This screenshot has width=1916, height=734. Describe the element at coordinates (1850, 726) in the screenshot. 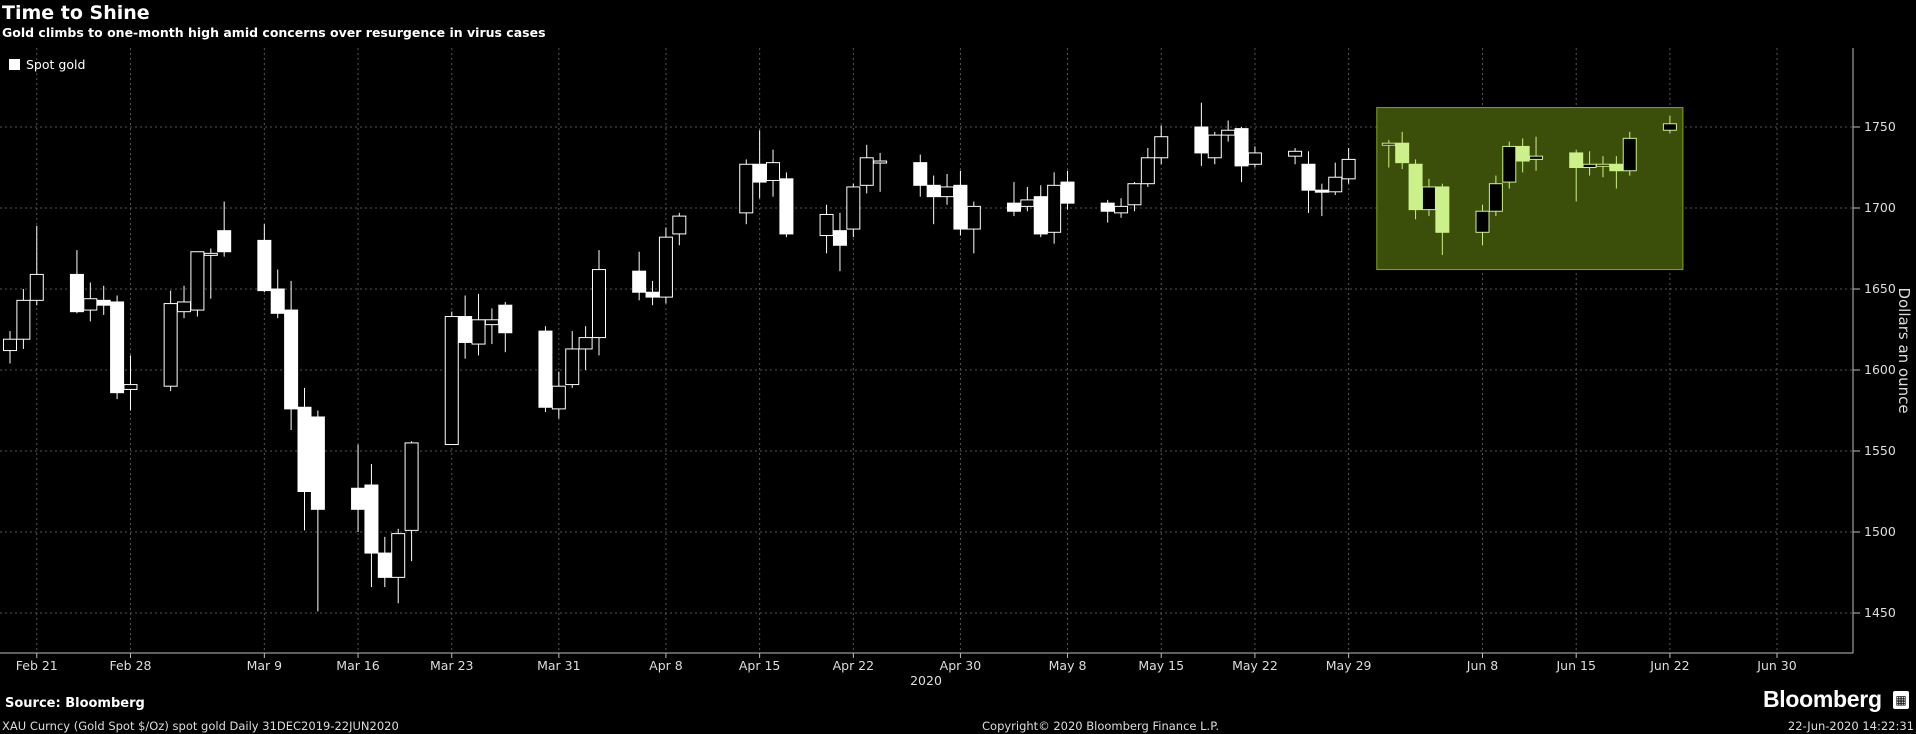

I see `footer-timestamp: 22-Jun-2020 14:22:31` at that location.